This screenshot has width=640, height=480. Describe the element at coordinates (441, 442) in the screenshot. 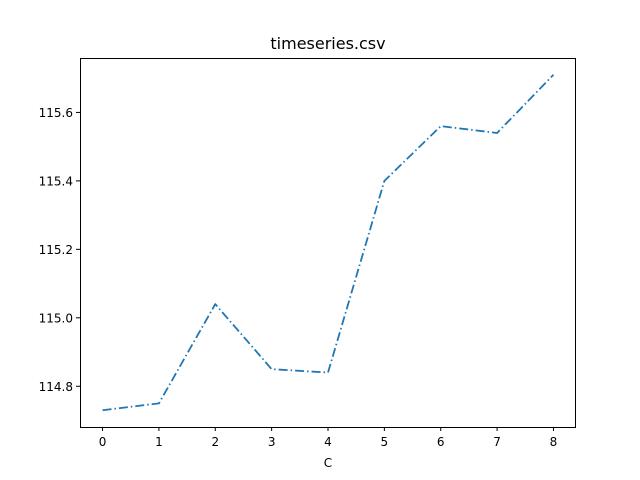

I see `x-tick-label: 6` at that location.